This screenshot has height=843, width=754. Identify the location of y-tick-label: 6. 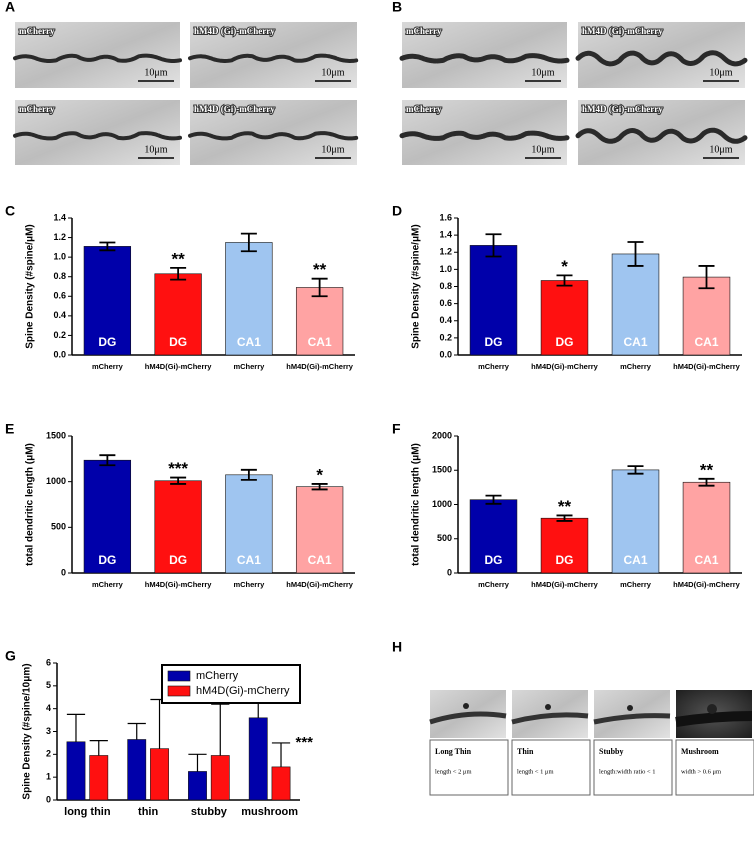
(48, 662).